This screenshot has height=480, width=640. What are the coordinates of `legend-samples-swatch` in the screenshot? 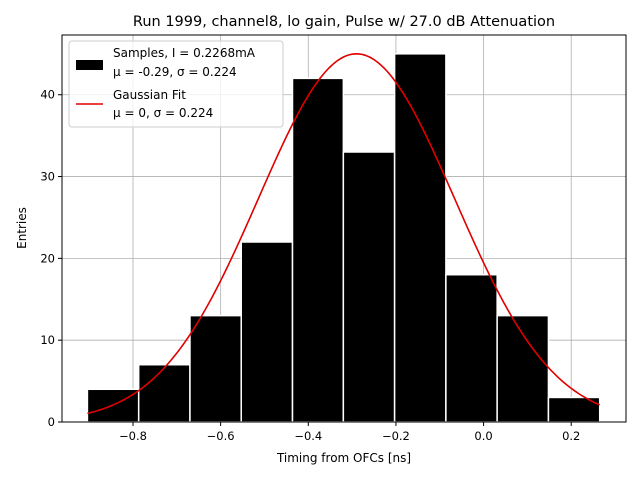 It's located at (89, 65).